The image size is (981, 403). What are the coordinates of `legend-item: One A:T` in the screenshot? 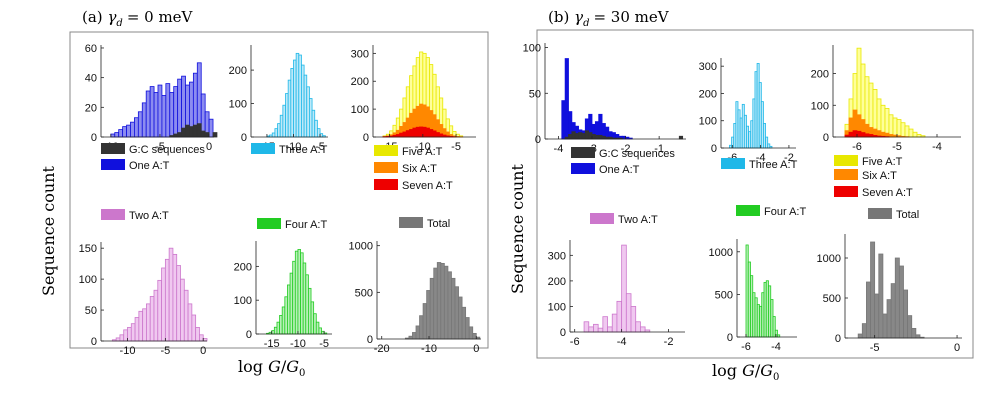 It's located at (605, 169).